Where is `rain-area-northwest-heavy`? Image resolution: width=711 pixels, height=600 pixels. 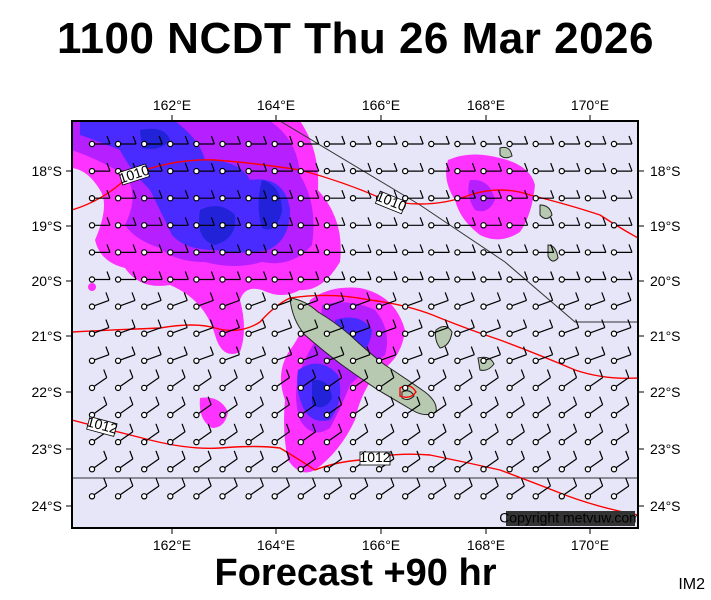
rain-area-northwest-heavy is located at coordinates (185, 187).